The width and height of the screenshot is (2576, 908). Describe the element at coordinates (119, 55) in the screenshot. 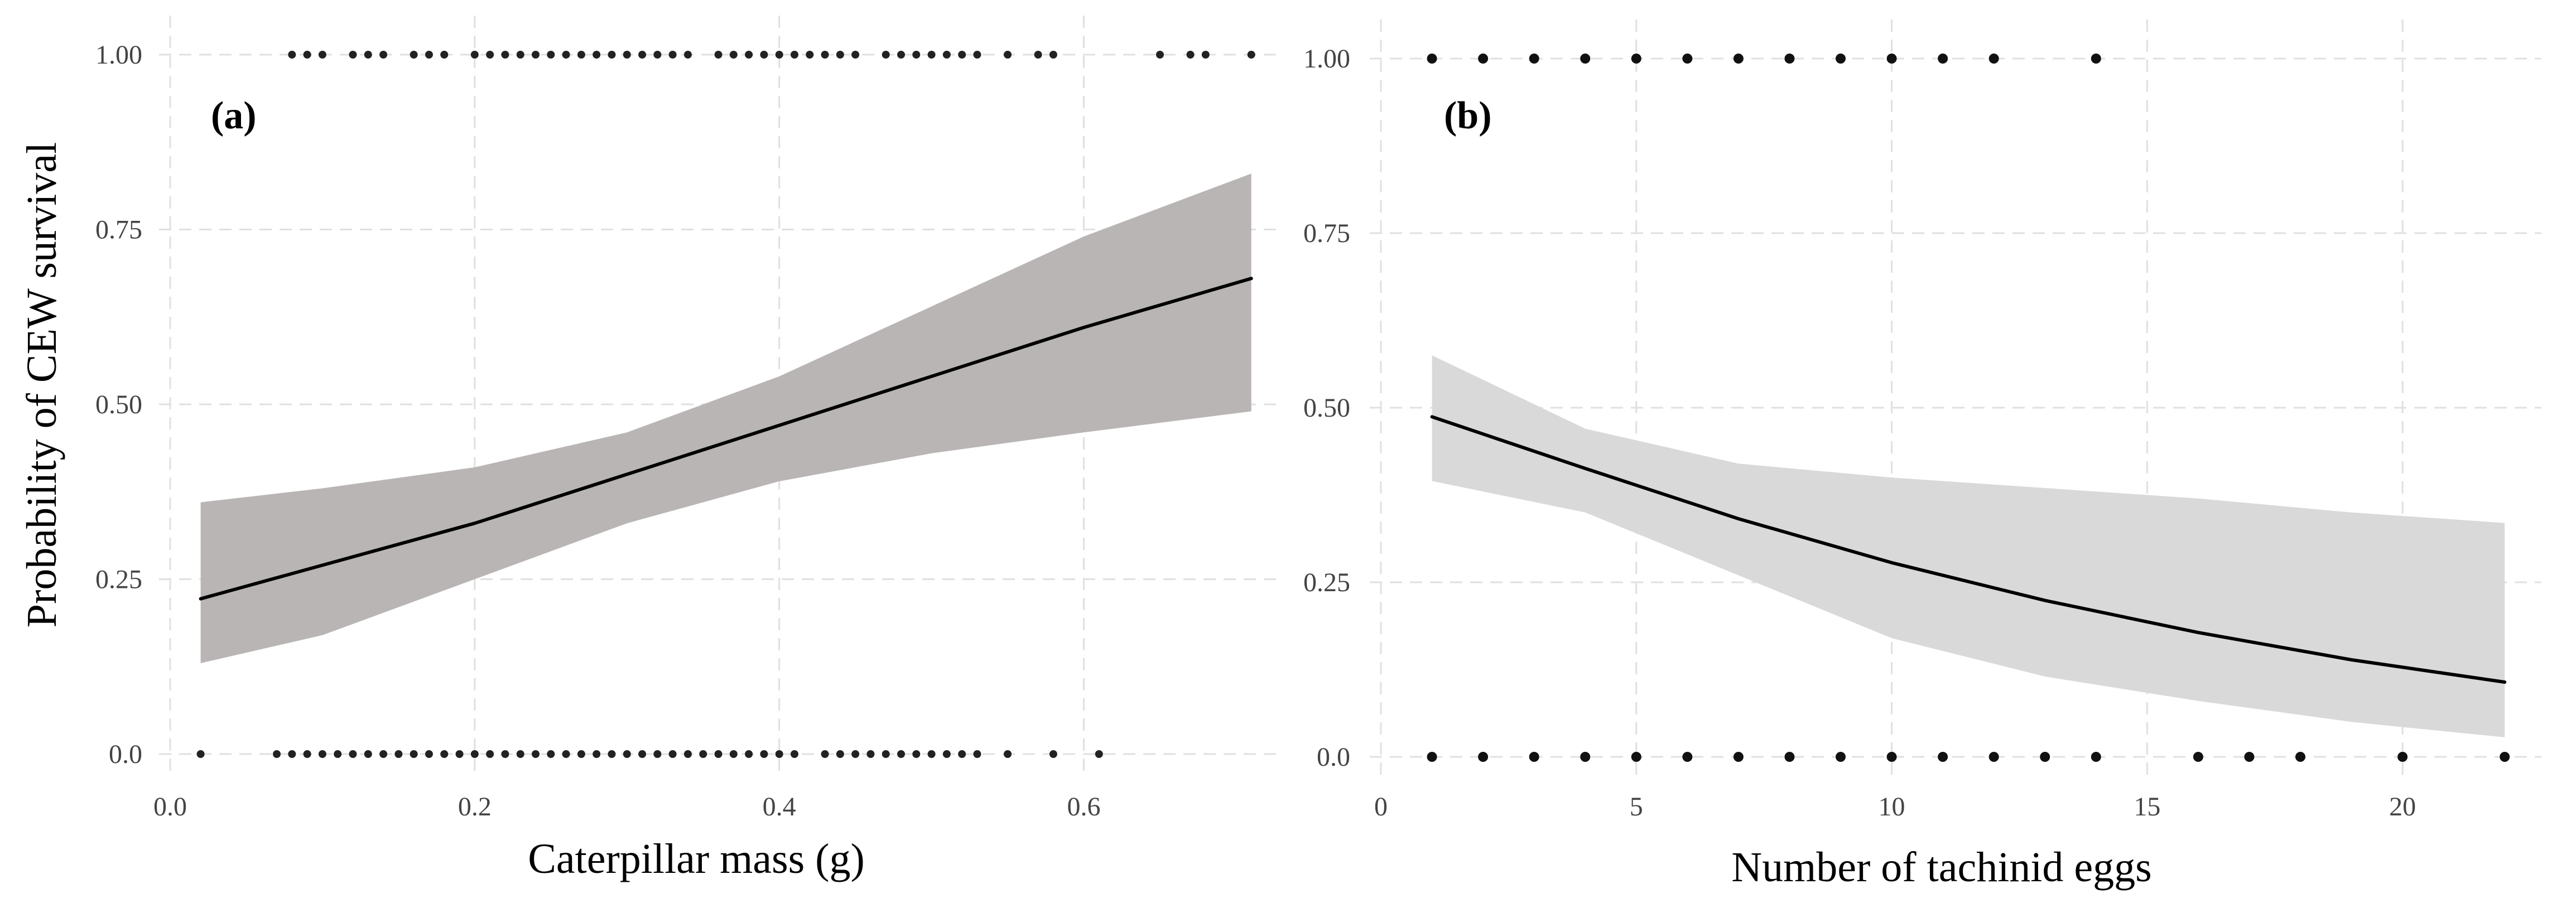

I see `panel-a-y-tick-label: 1.00` at that location.